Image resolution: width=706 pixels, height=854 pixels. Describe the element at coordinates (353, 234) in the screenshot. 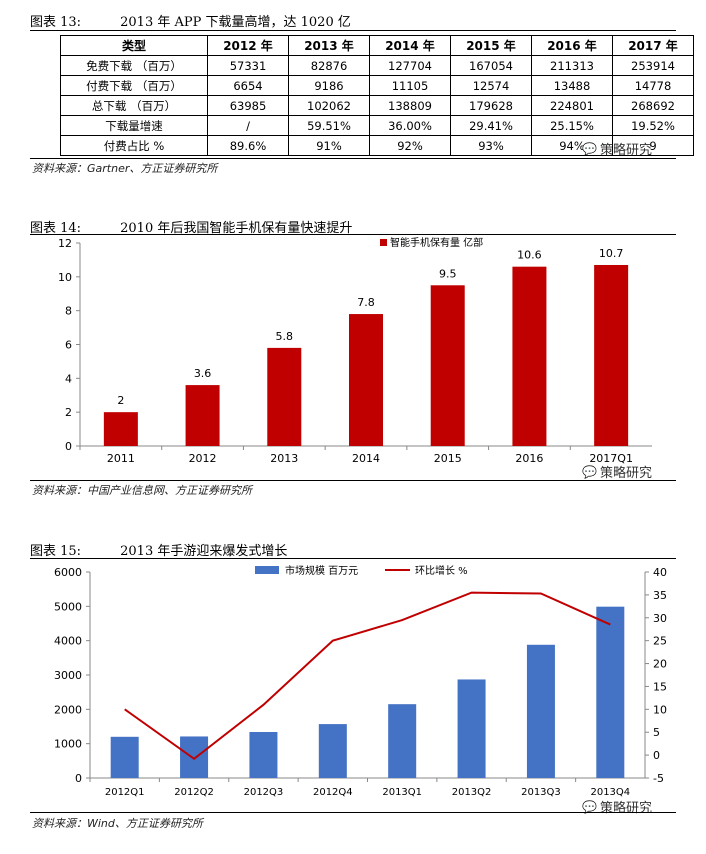

I see `fig14-title-rule` at that location.